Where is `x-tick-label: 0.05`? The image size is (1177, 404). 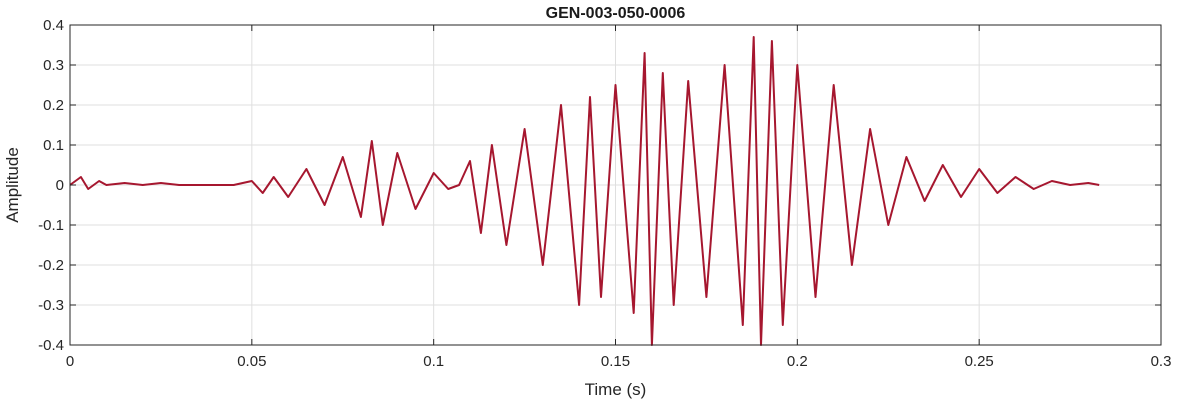 x-tick-label: 0.05 is located at coordinates (251, 361).